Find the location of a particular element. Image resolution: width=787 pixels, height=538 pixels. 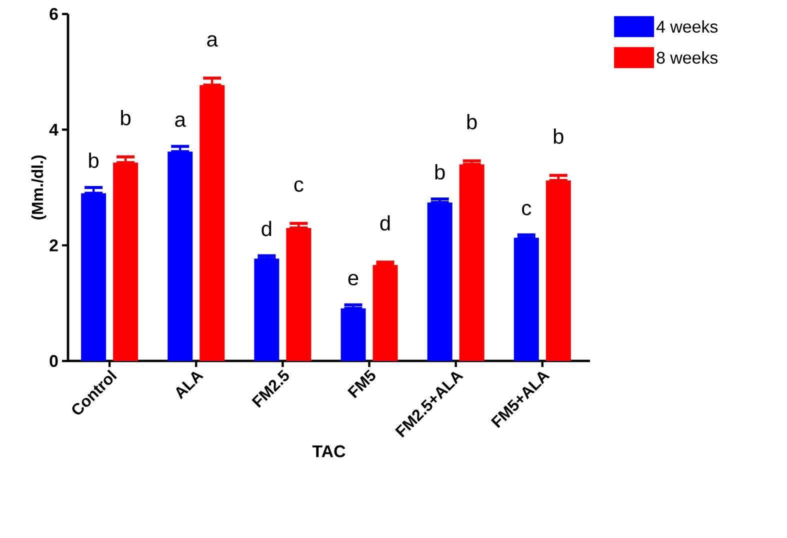

y-tick-label: 6 is located at coordinates (54, 14).